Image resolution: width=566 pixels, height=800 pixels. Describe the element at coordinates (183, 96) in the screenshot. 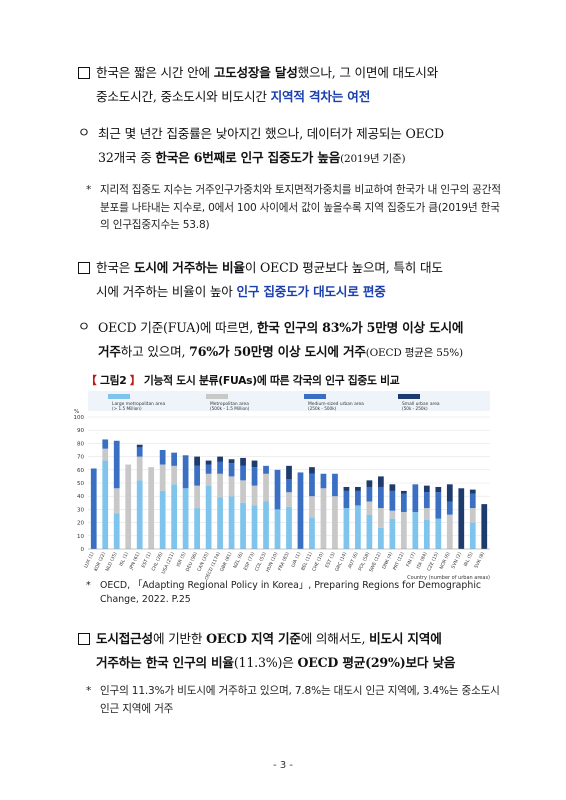

I see `text: 중소도시간, 중소도시와 비도시간` at that location.